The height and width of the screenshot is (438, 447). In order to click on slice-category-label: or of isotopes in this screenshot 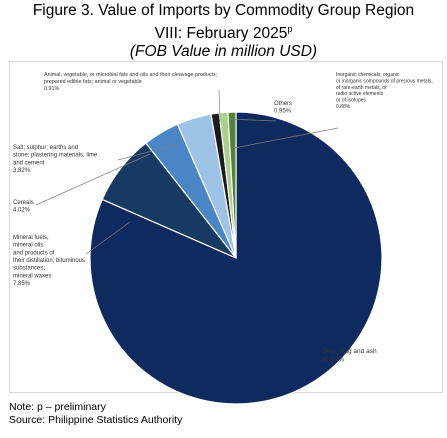, I will do `click(351, 101)`.